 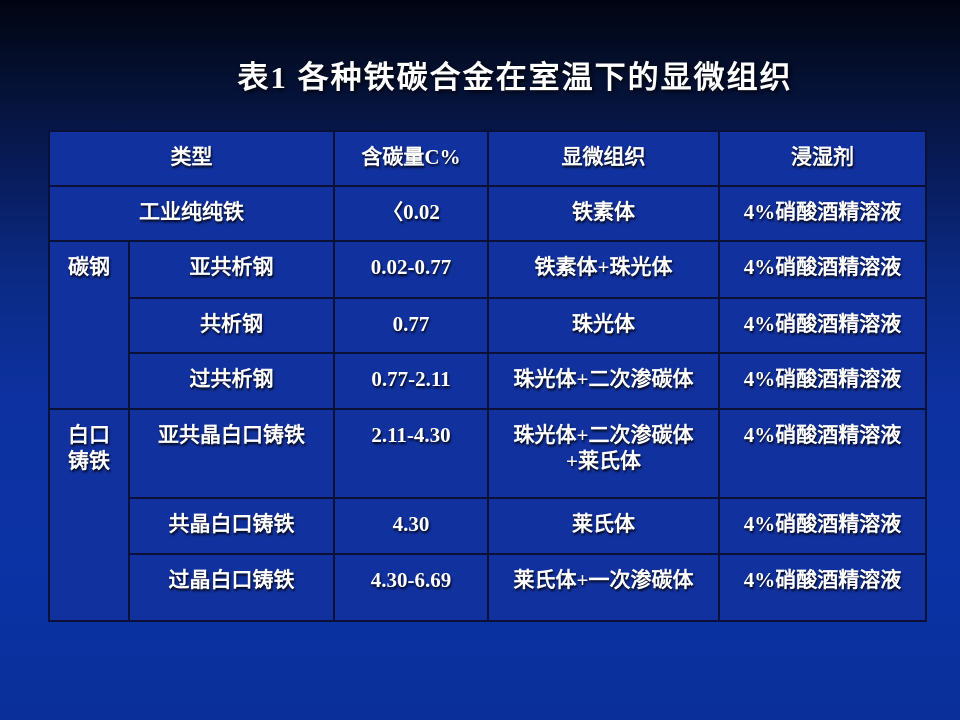 What do you see at coordinates (231, 325) in the screenshot?
I see `cell-subtype: 共析钢` at bounding box center [231, 325].